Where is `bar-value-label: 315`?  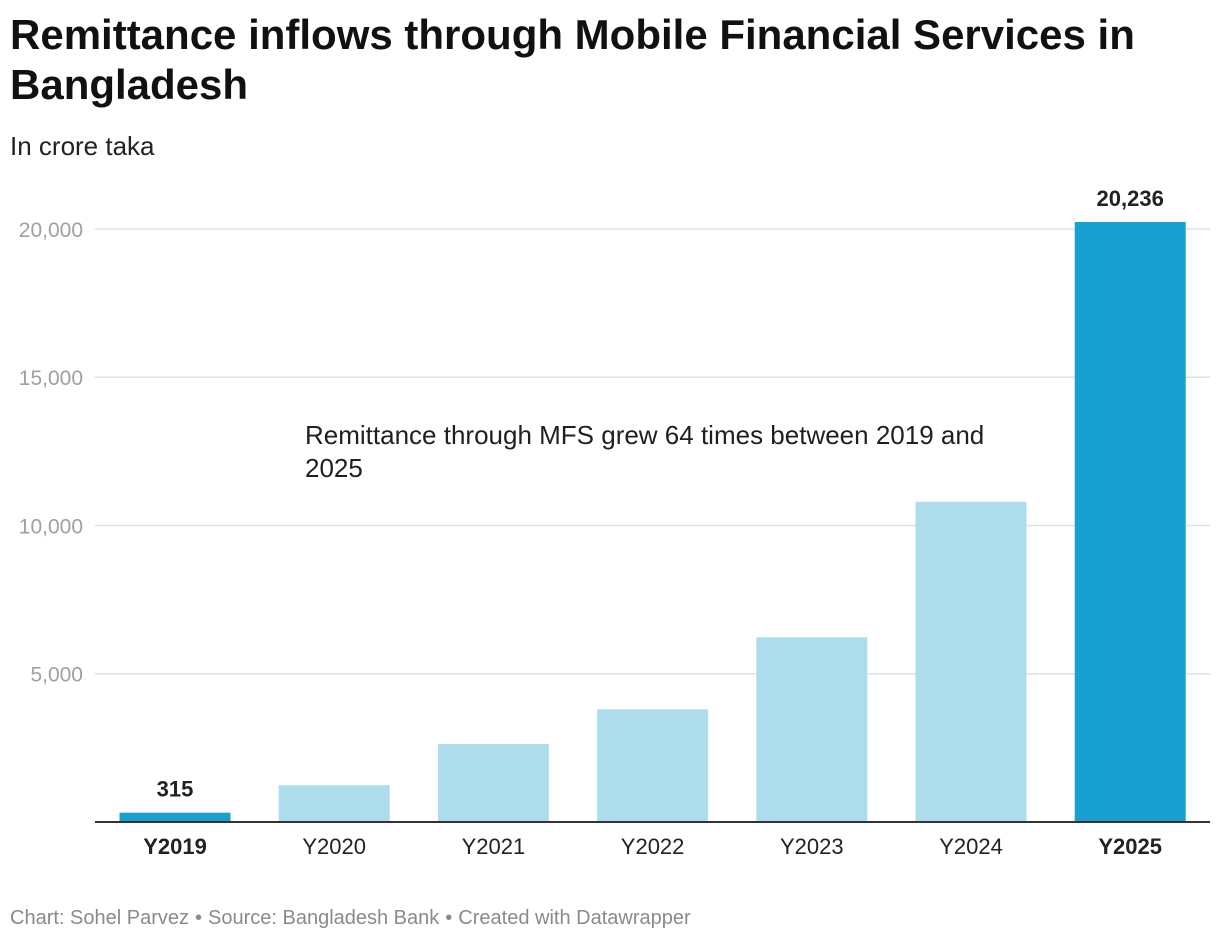 bar-value-label: 315 is located at coordinates (175, 789).